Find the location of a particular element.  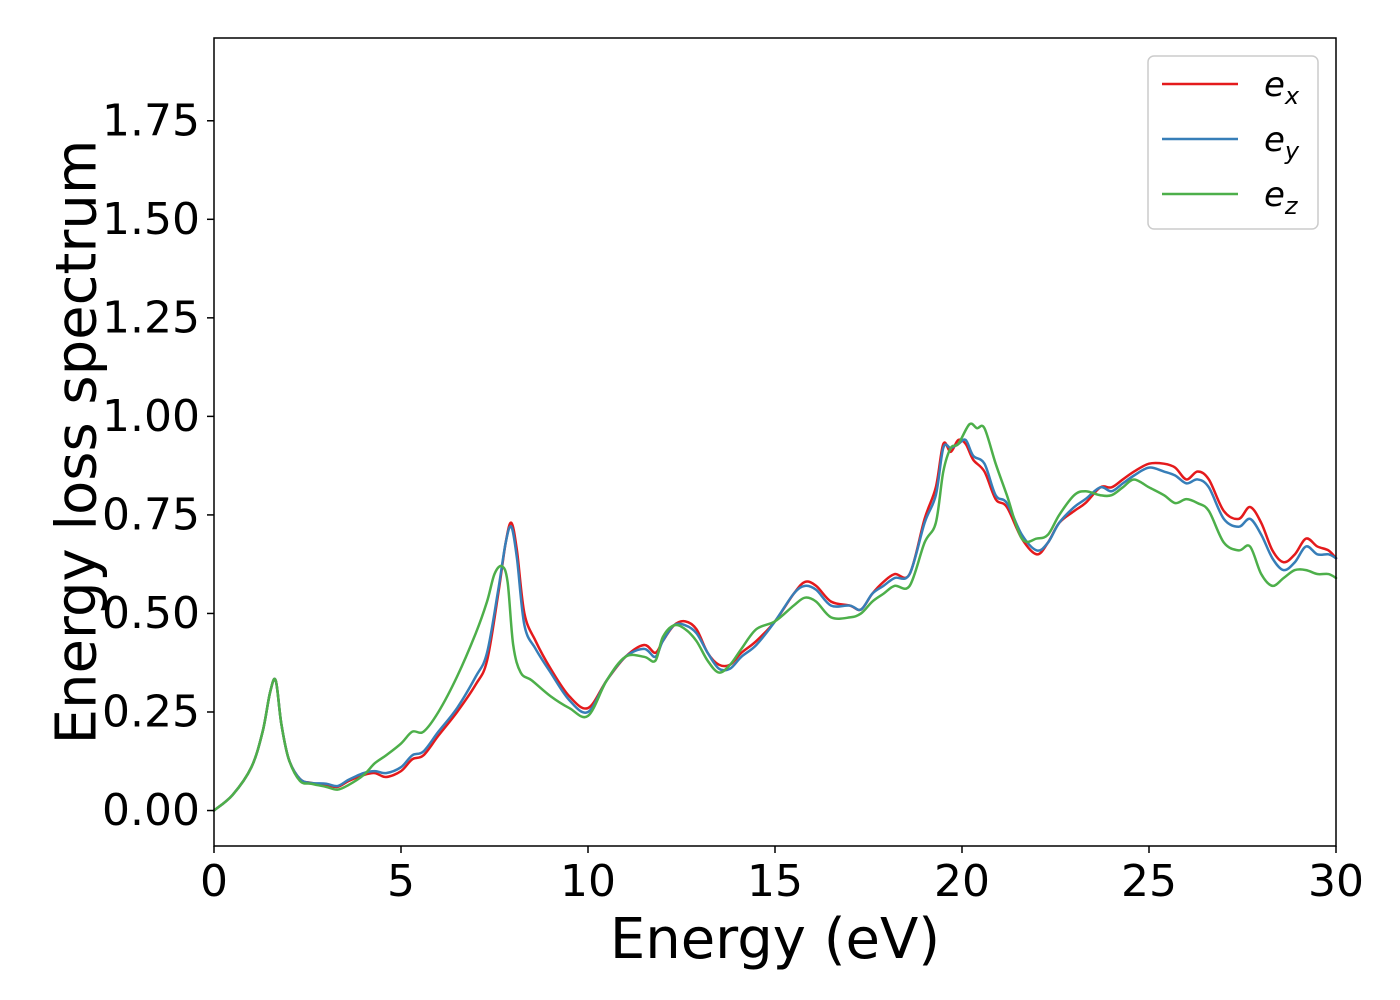

y-axis-title: Energy loss spectrum is located at coordinates (77, 442).